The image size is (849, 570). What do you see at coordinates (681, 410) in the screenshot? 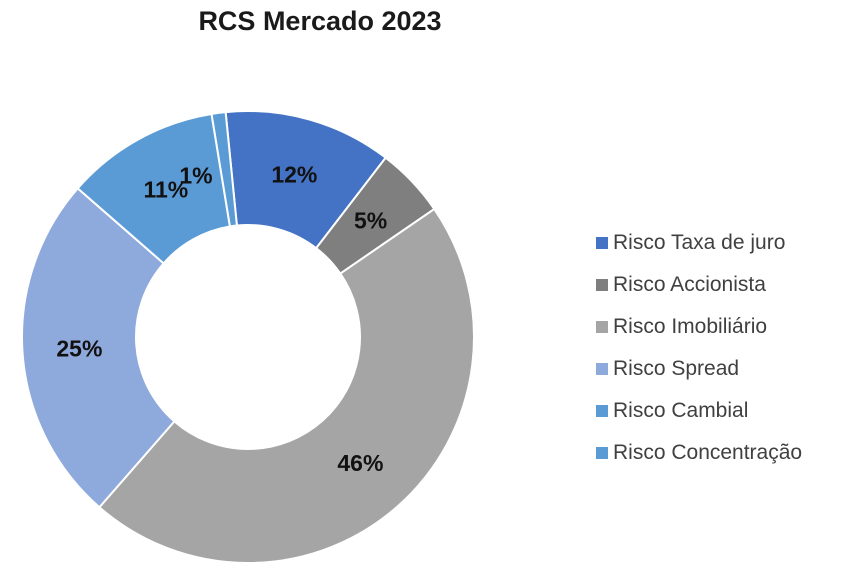
I see `legend-label: Risco Cambial` at bounding box center [681, 410].